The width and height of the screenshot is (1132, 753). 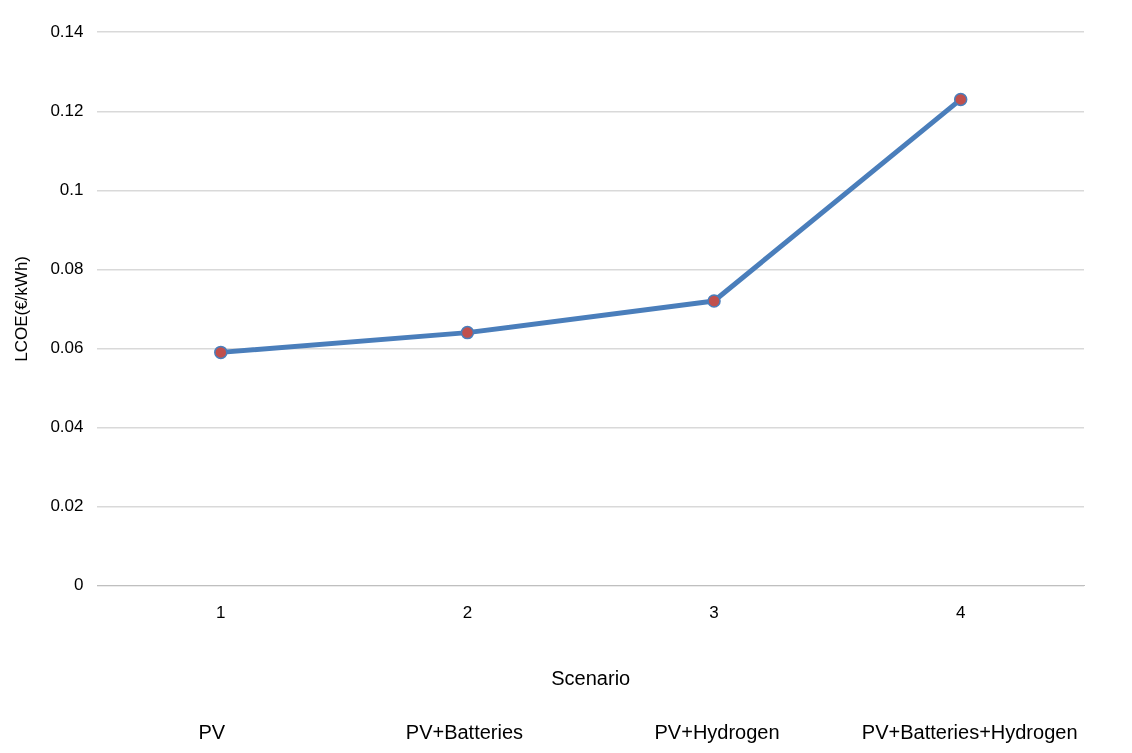 What do you see at coordinates (67, 31) in the screenshot?
I see `y-tick-label: 0.14` at bounding box center [67, 31].